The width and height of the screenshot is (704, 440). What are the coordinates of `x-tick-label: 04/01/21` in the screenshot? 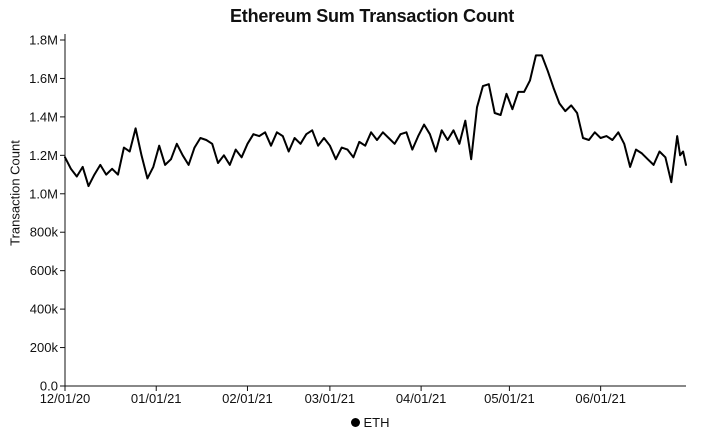 It's located at (421, 398).